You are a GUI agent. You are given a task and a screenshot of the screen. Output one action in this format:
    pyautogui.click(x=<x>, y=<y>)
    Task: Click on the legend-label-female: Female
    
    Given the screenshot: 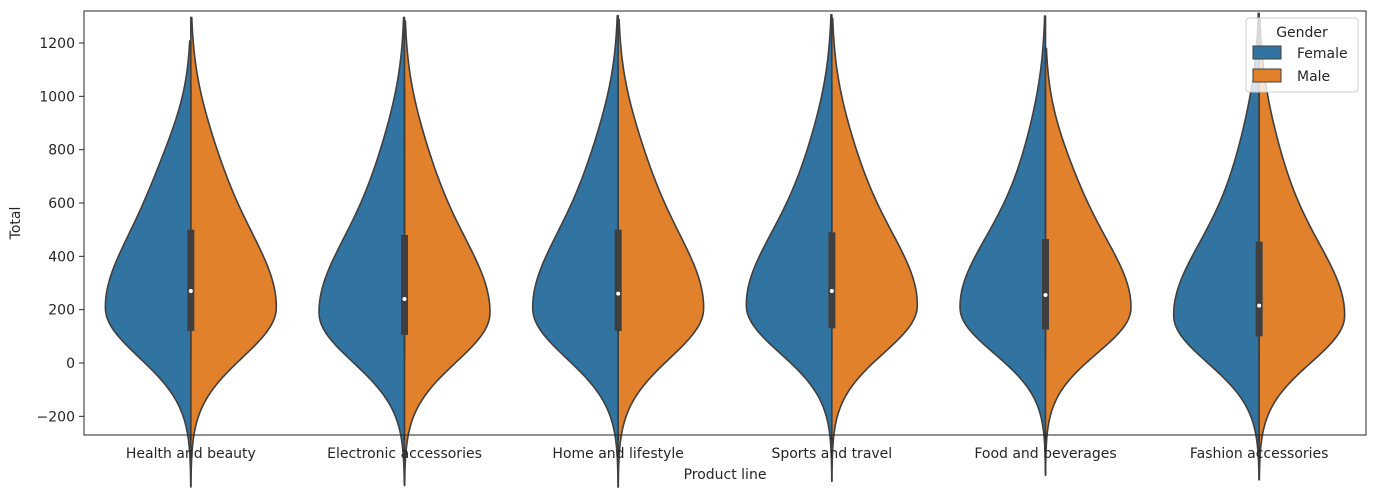 What is the action you would take?
    pyautogui.click(x=1322, y=54)
    